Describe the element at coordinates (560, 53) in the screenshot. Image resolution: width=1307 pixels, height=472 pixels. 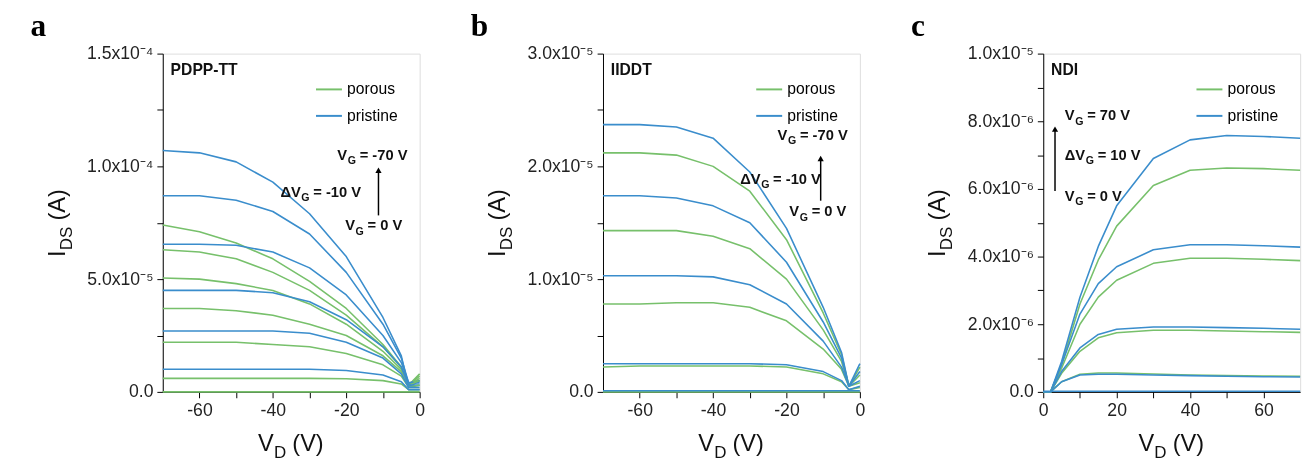
I see `y-tick-label: 3.0x10⁻⁵` at that location.